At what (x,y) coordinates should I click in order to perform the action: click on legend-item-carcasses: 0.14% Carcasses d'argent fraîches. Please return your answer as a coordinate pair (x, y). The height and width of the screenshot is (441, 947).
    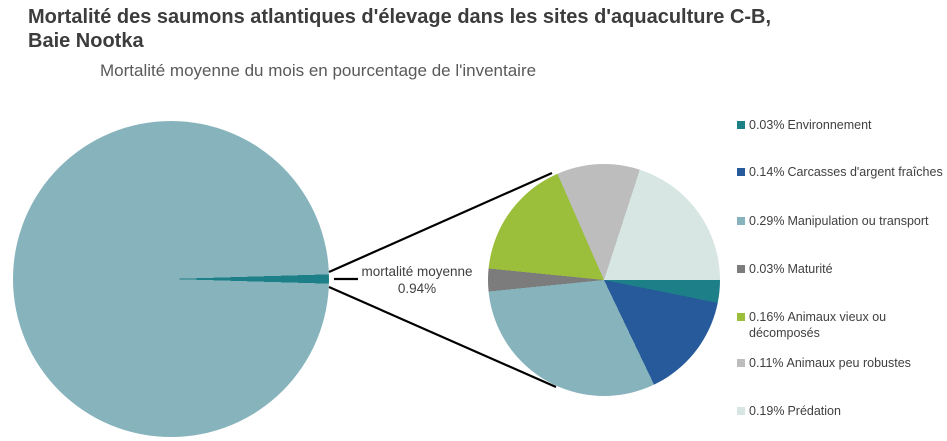
    Looking at the image, I should click on (841, 173).